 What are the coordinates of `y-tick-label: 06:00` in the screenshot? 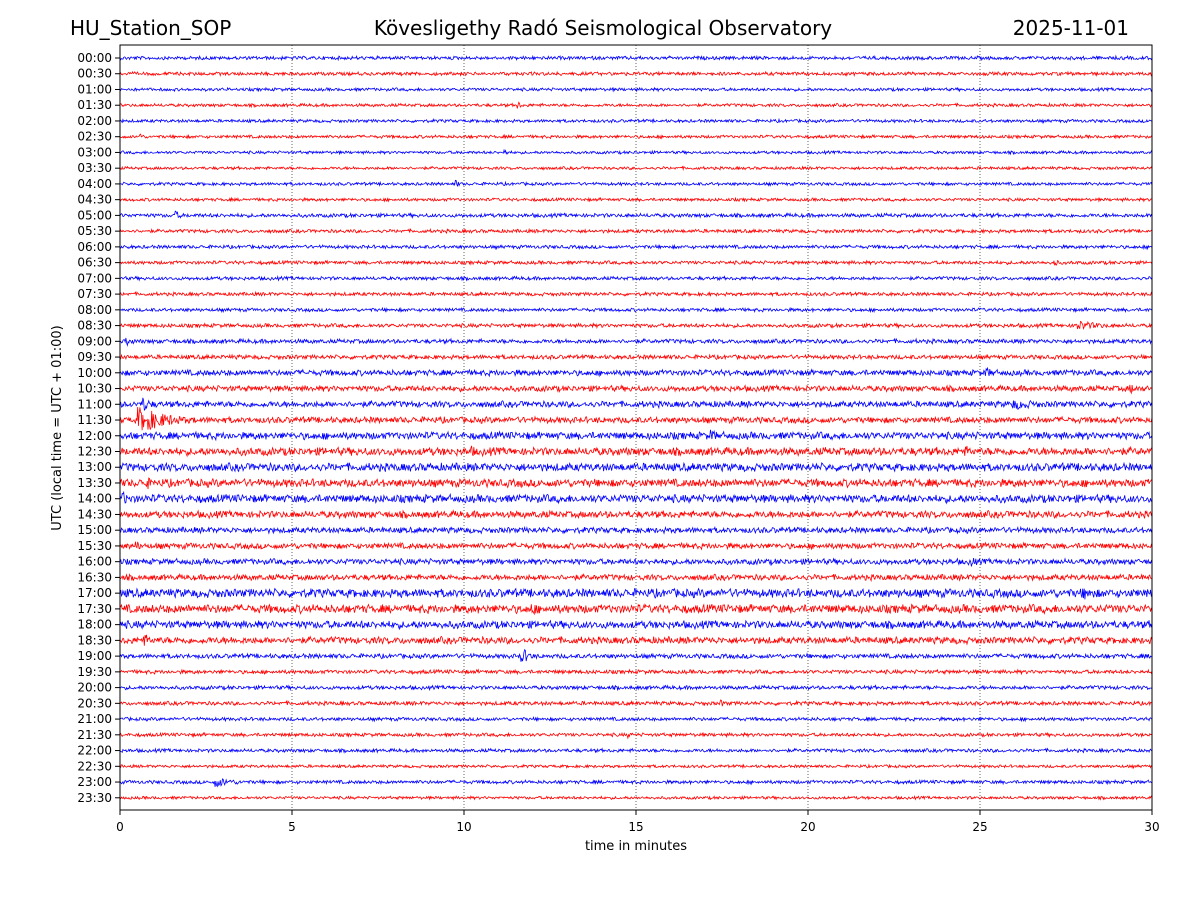 It's located at (94, 247).